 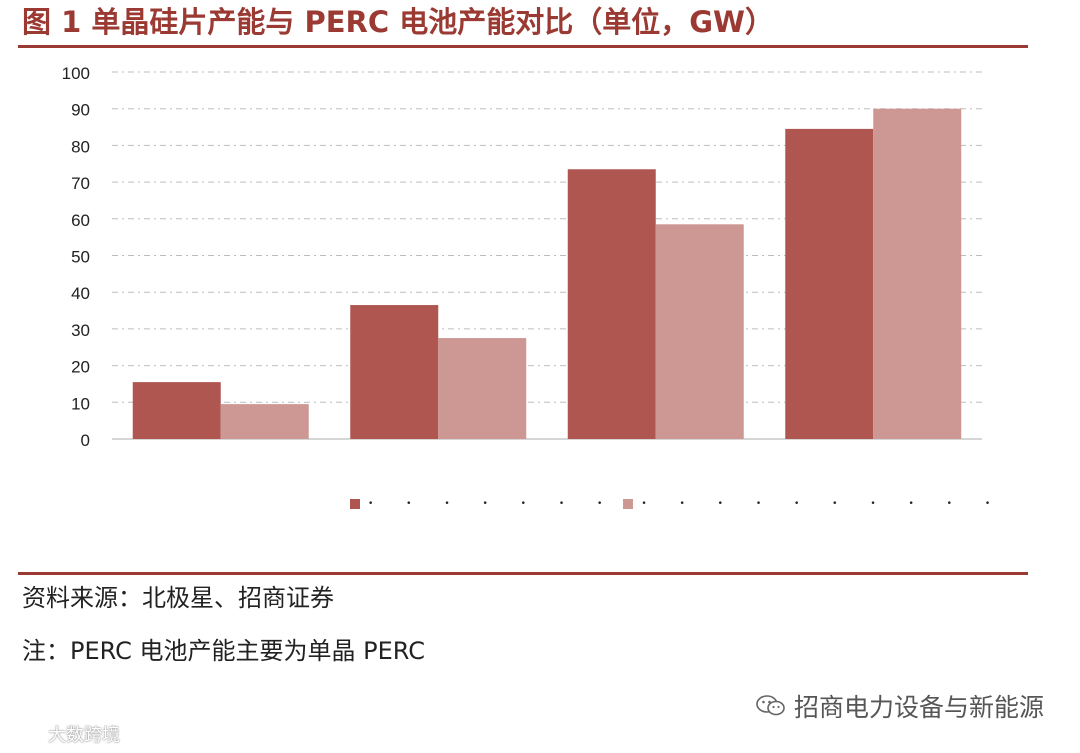 I want to click on wechat-watermark-text: 招商电力设备与新能源, so click(x=918, y=707).